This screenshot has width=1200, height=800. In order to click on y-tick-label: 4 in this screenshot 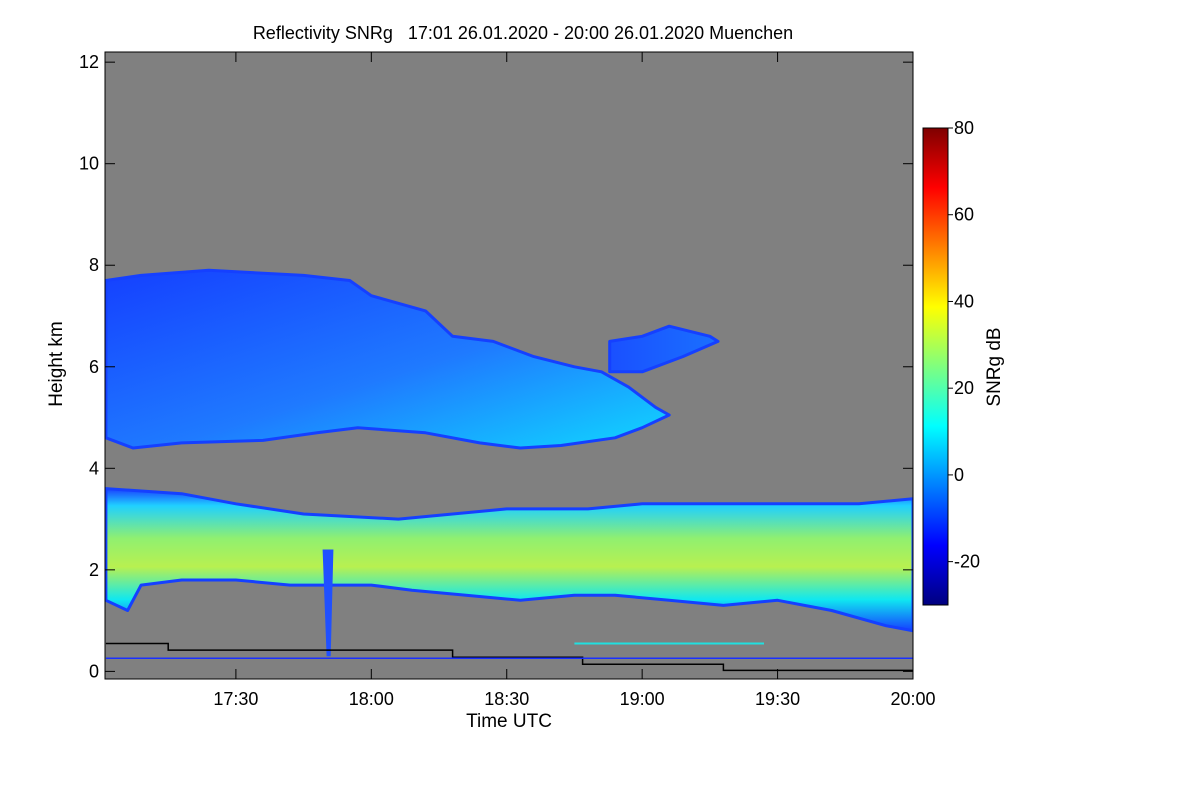, I will do `click(94, 468)`.